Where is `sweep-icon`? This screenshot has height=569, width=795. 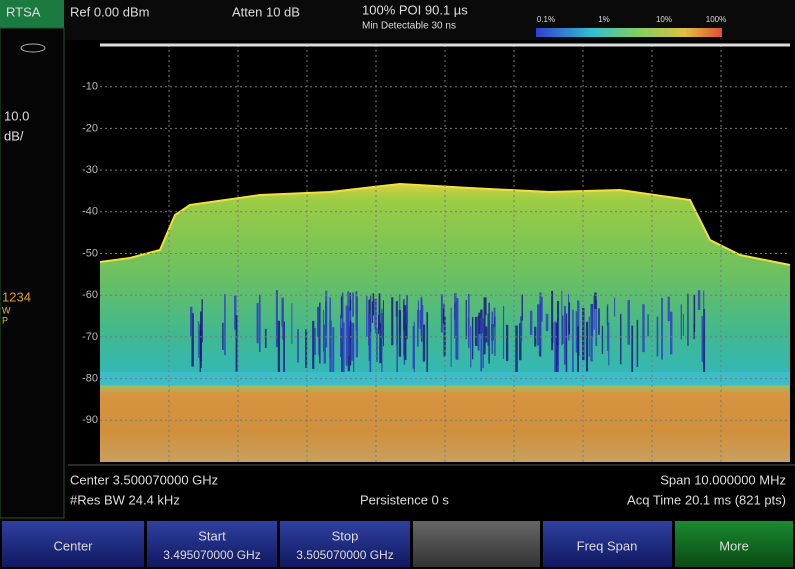 sweep-icon is located at coordinates (33, 48).